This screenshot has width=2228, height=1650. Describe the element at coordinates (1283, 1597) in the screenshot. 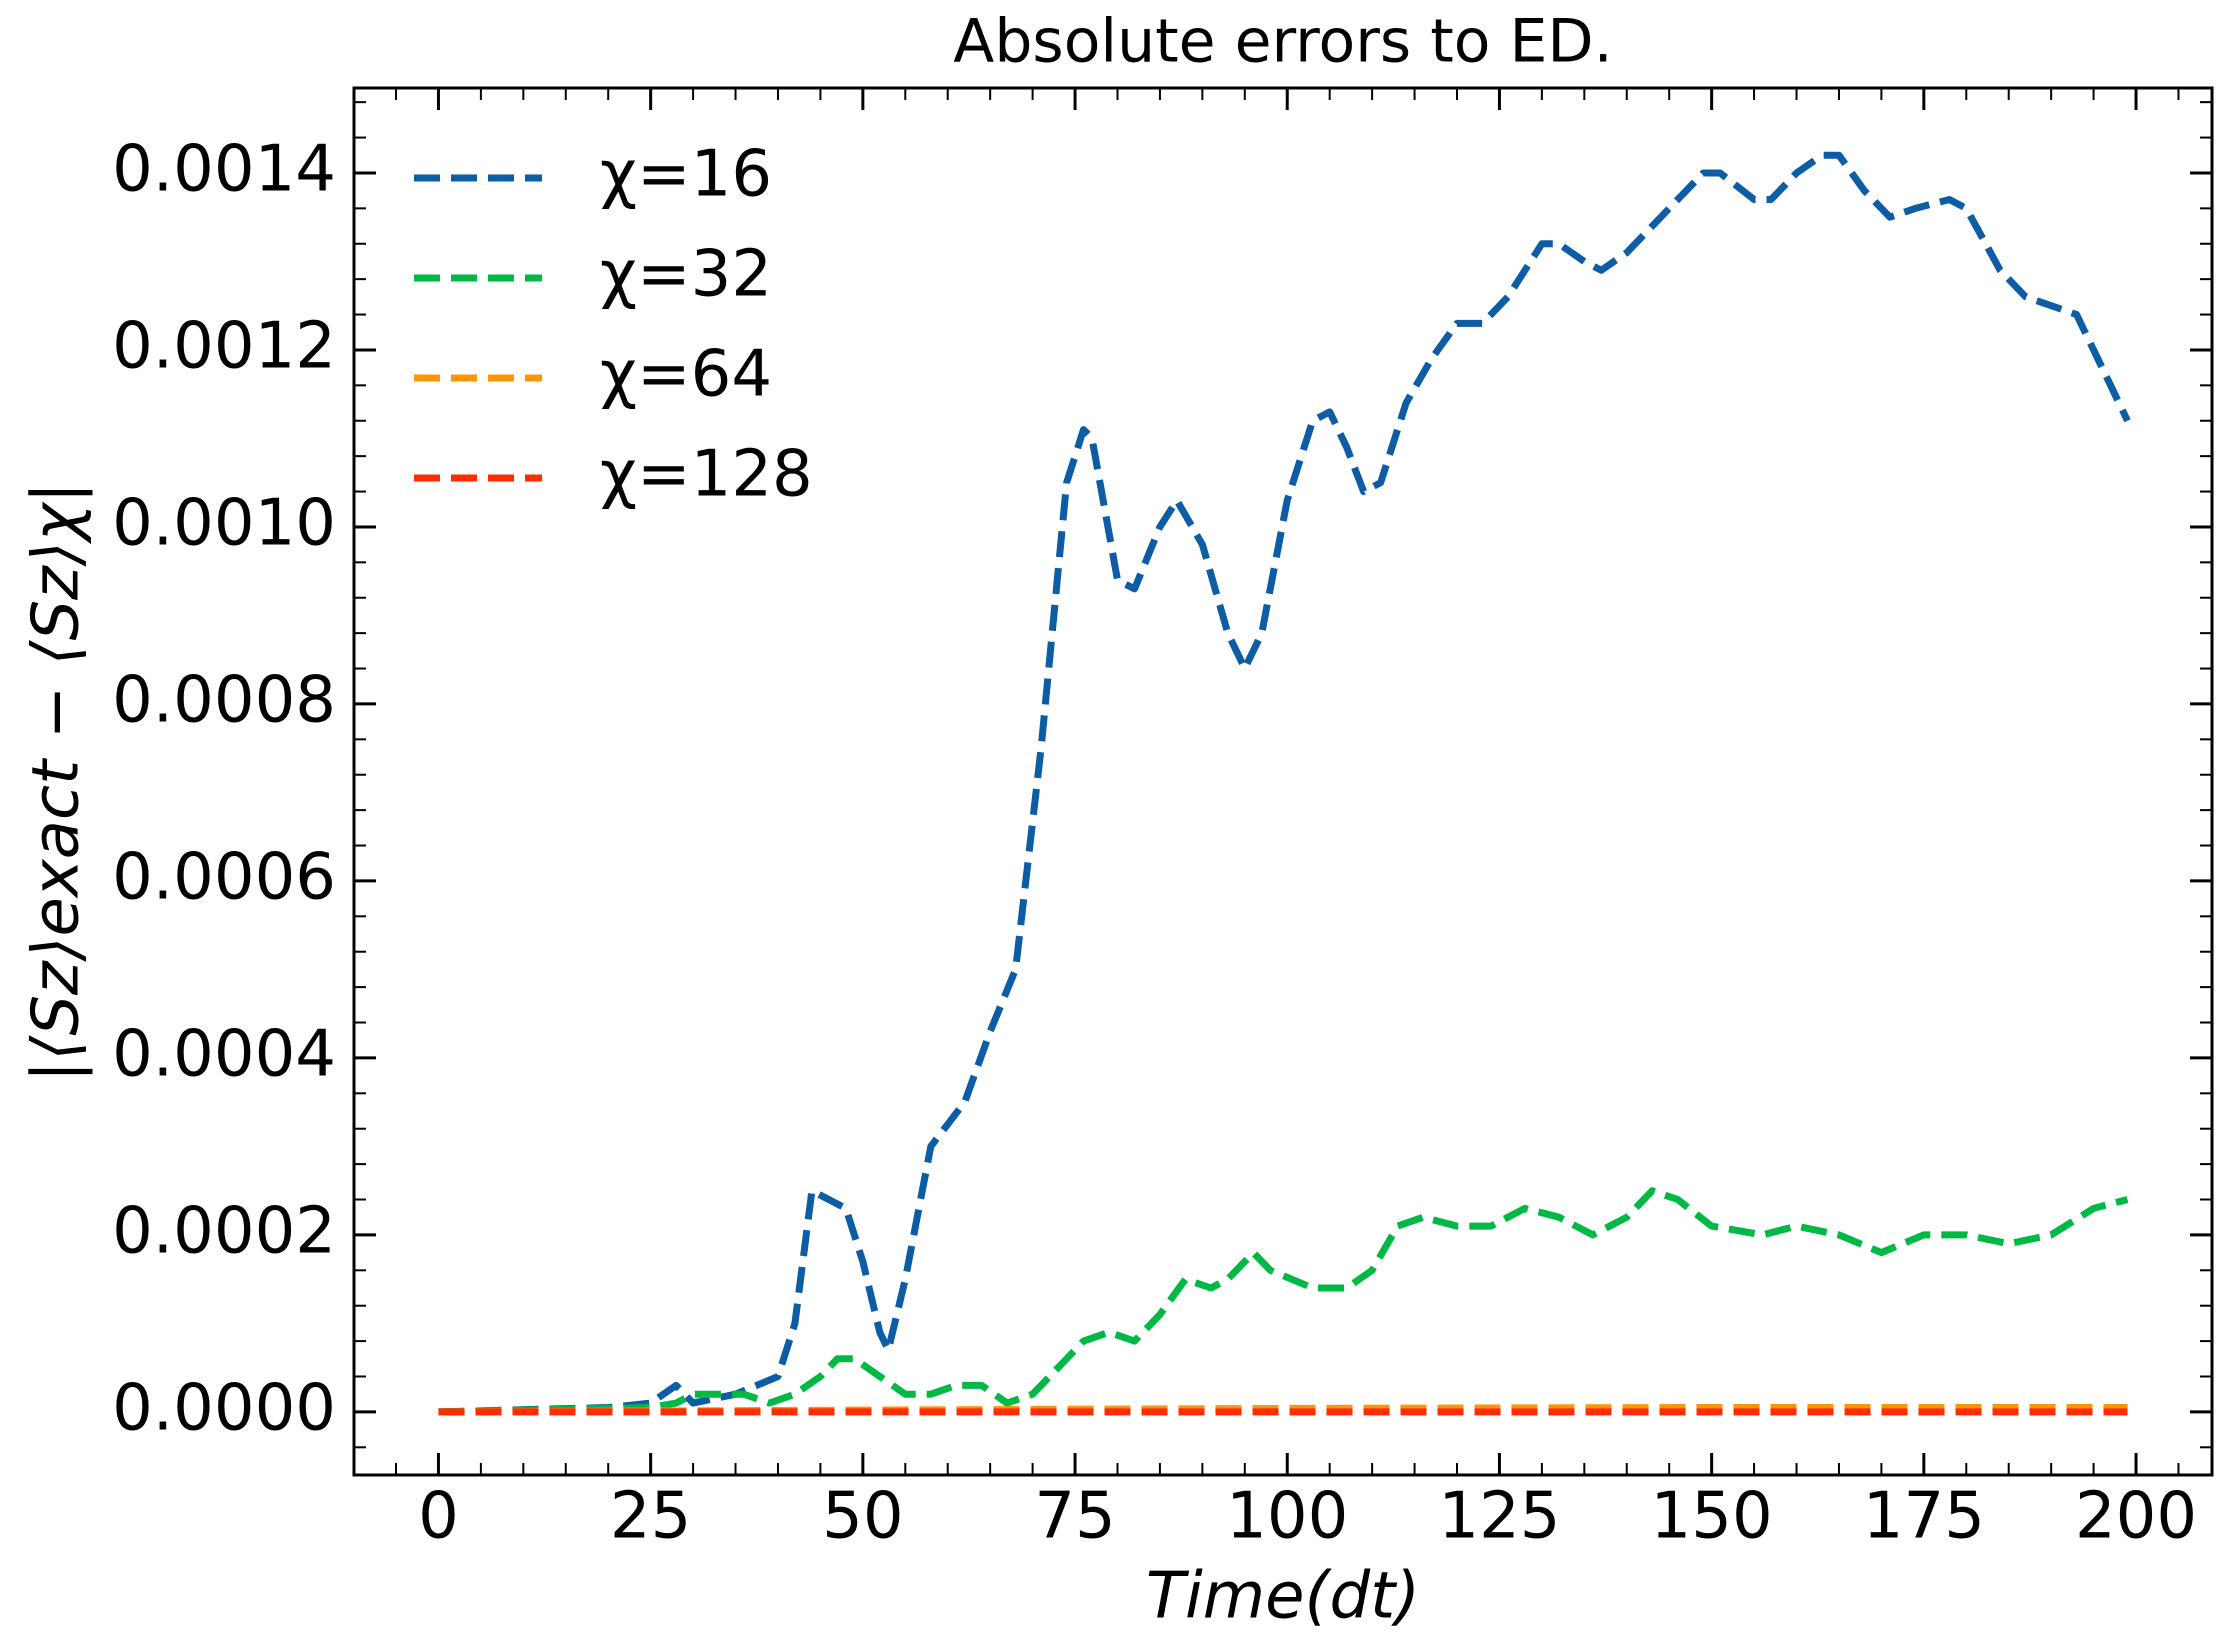

I see `x-axis-label: Time(dt)` at that location.